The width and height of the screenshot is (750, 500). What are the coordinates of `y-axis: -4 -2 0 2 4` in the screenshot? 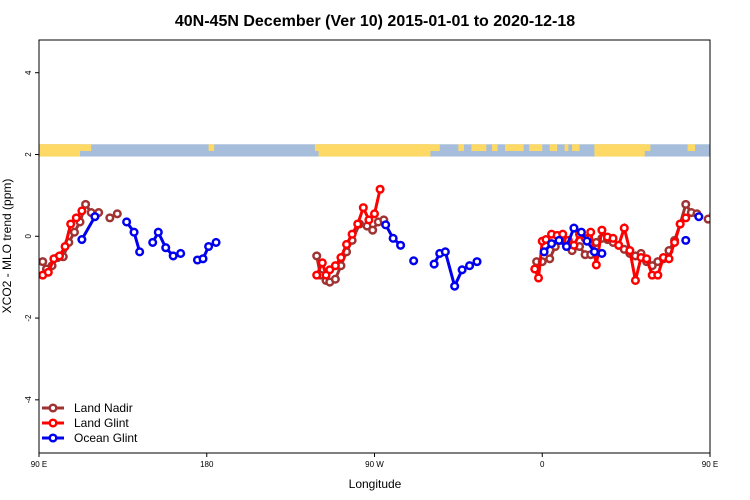 It's located at (31, 236).